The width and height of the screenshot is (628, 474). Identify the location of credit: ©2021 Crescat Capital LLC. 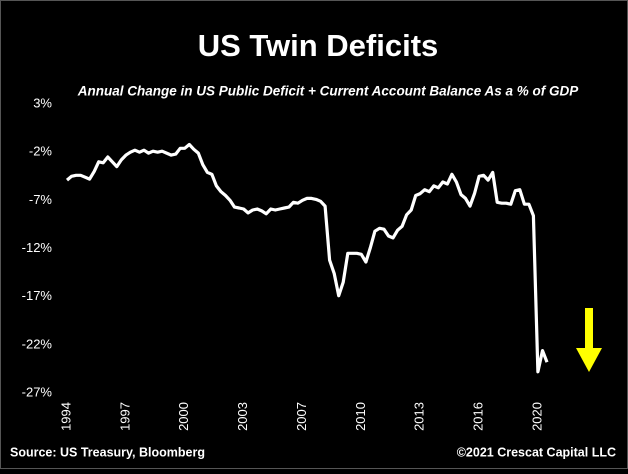
(536, 452).